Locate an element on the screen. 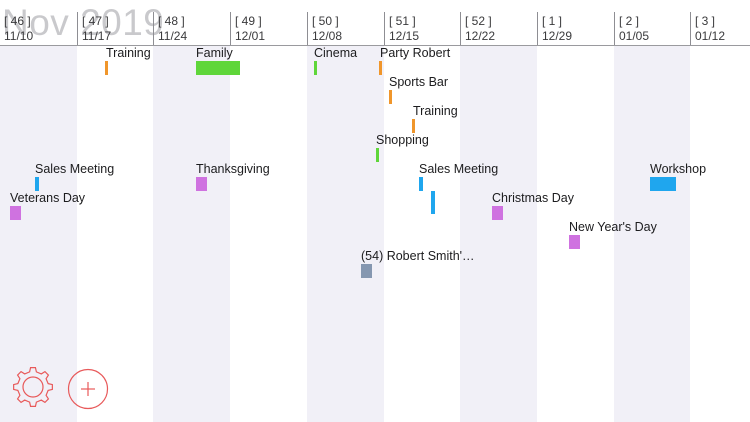 This screenshot has width=750, height=422. event-label: Christmas Day is located at coordinates (533, 198).